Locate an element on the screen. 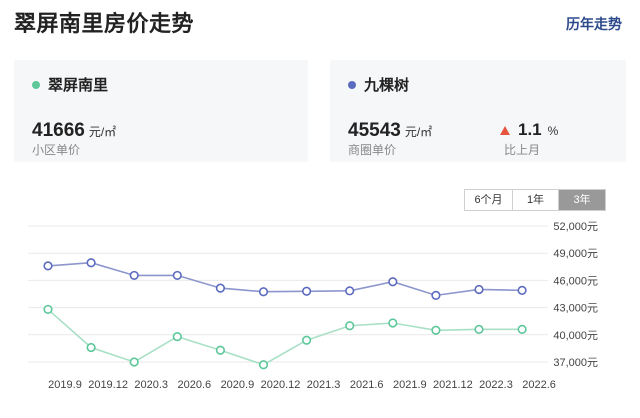 Image resolution: width=640 pixels, height=418 pixels. community-price-value: 41666 is located at coordinates (58, 130).